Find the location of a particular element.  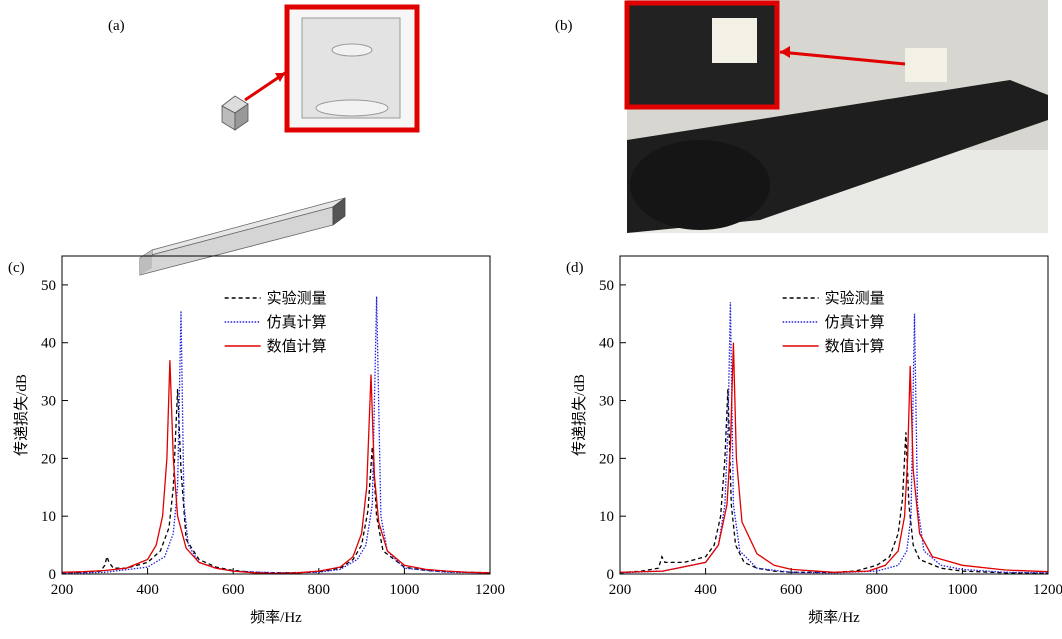

model-drawing is located at coordinates (279, 140).